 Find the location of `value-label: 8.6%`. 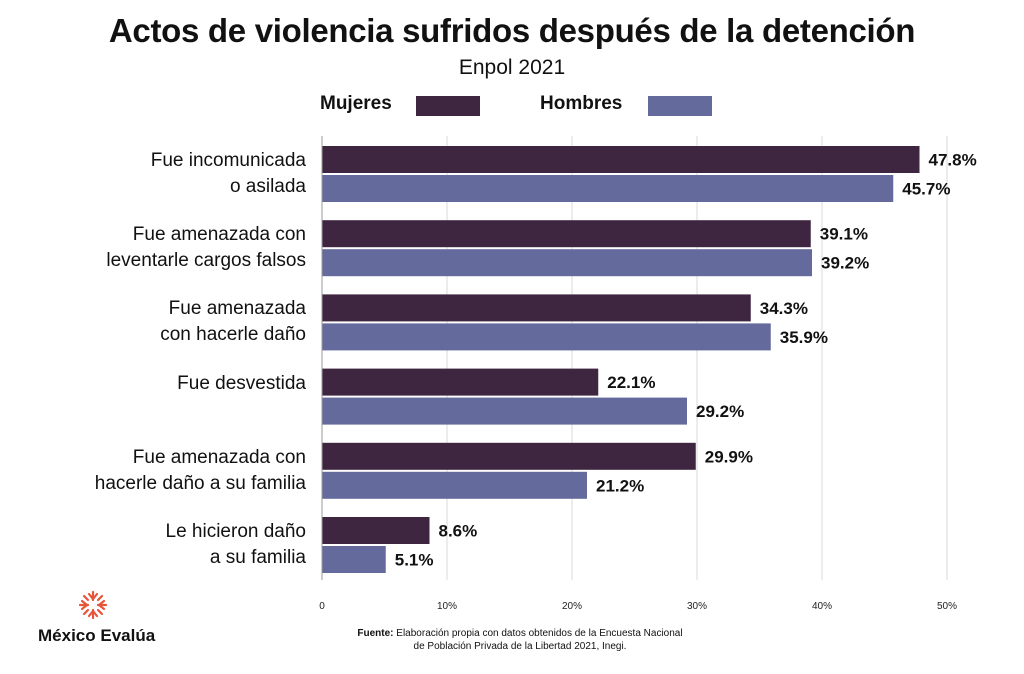

value-label: 8.6% is located at coordinates (458, 531).